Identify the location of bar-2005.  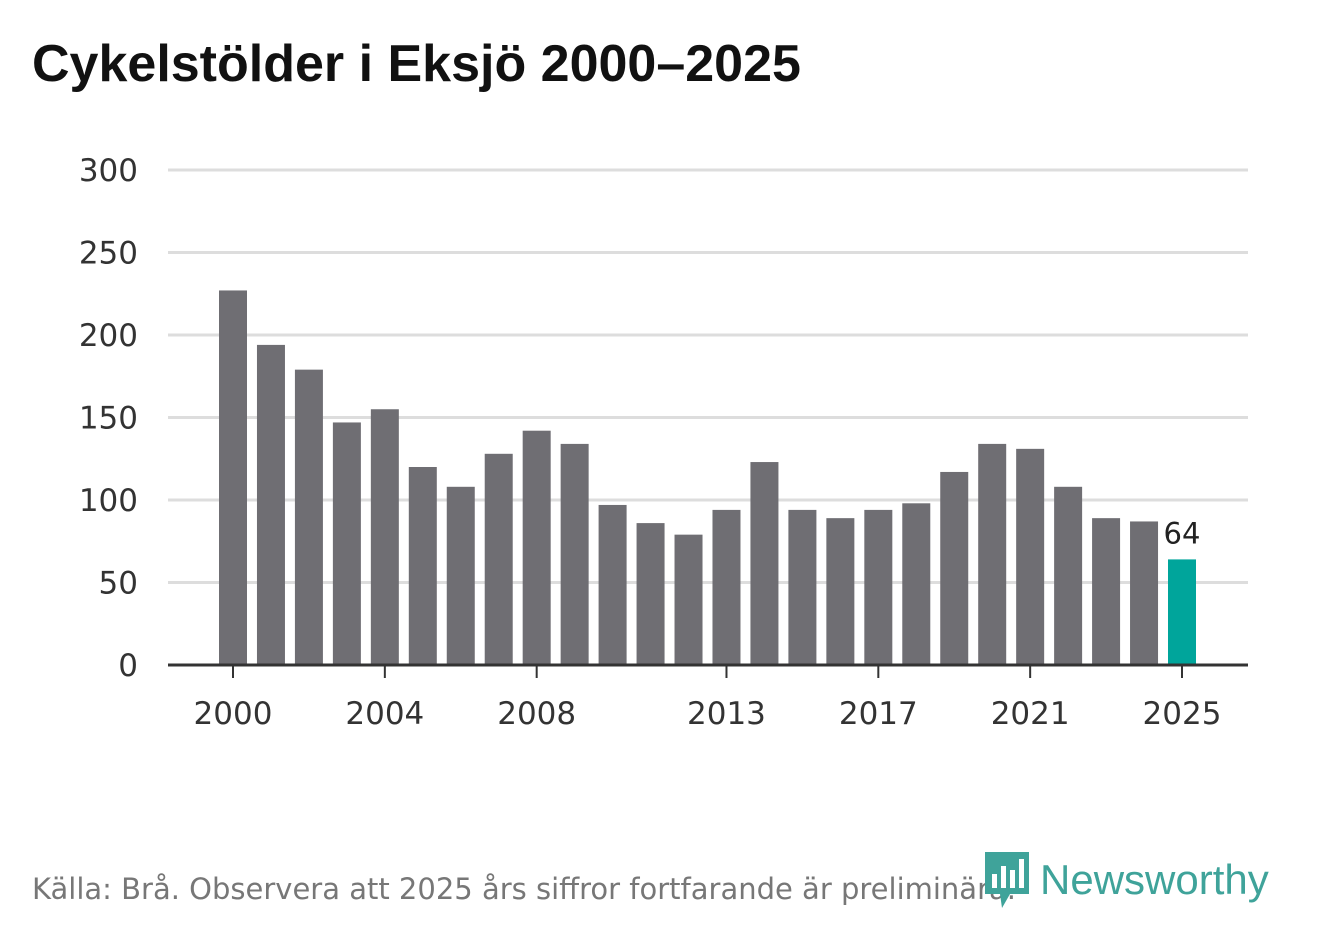
(422, 566).